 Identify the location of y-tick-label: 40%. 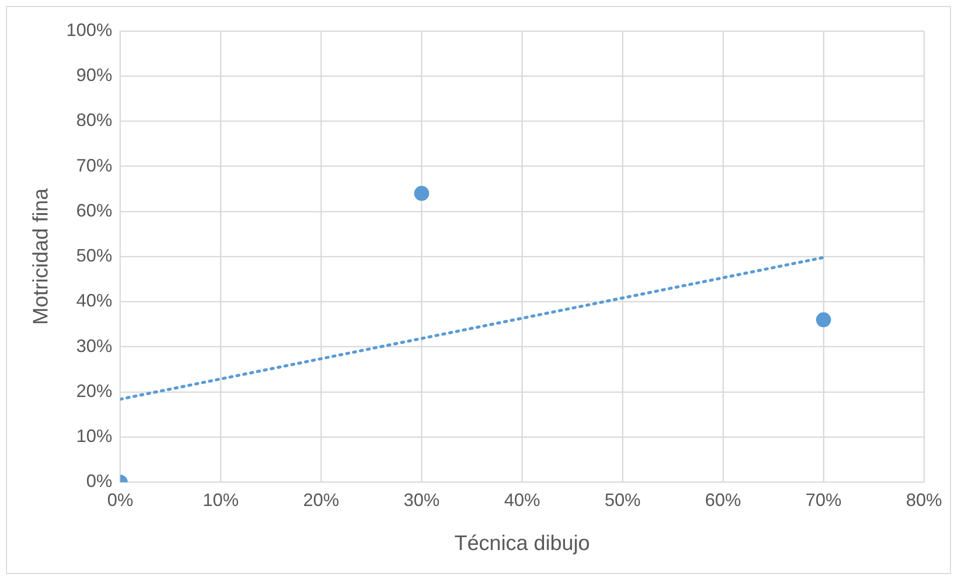
(94, 300).